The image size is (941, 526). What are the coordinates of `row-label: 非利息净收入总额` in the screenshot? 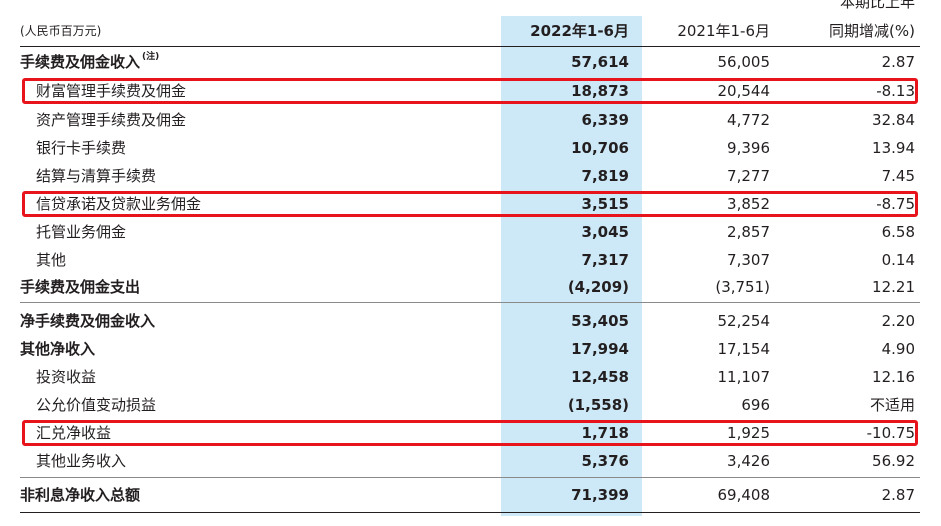 It's located at (80, 495).